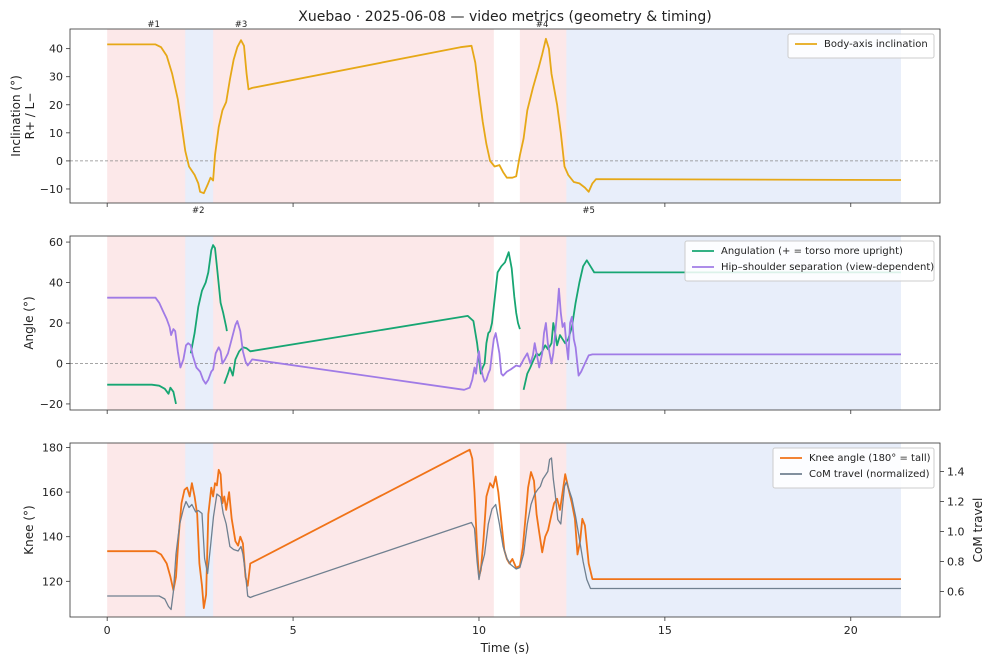 This screenshot has height=664, width=993. Describe the element at coordinates (241, 25) in the screenshot. I see `event-marker-label: #3` at that location.